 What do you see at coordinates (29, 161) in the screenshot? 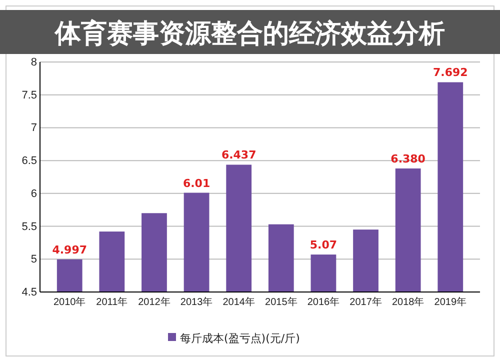
I see `y-tick-label: 6.5` at bounding box center [29, 161].